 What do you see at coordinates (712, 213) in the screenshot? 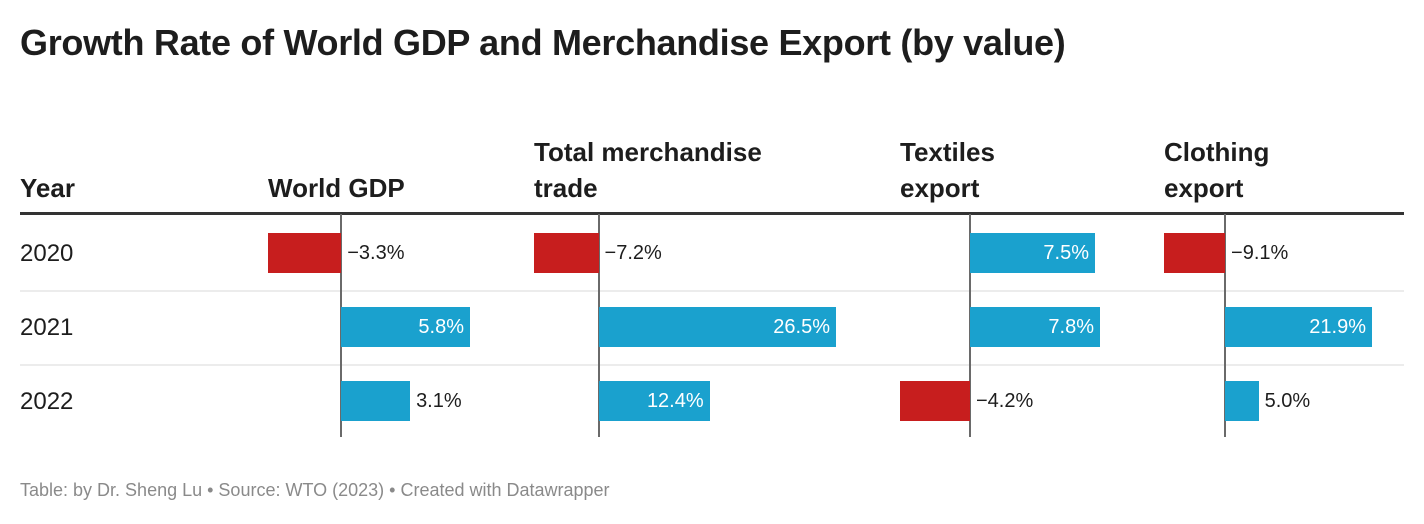
I see `header-divider` at bounding box center [712, 213].